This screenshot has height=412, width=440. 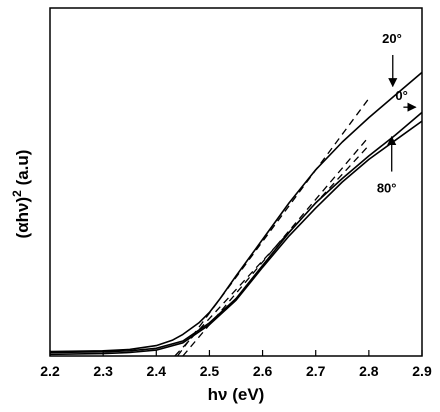 I want to click on annotation-label: 0°, so click(x=401, y=95).